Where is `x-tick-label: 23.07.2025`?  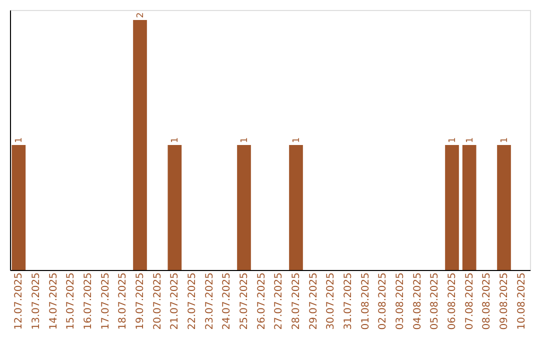
x-tick-label: 23.07.2025 is located at coordinates (210, 301).